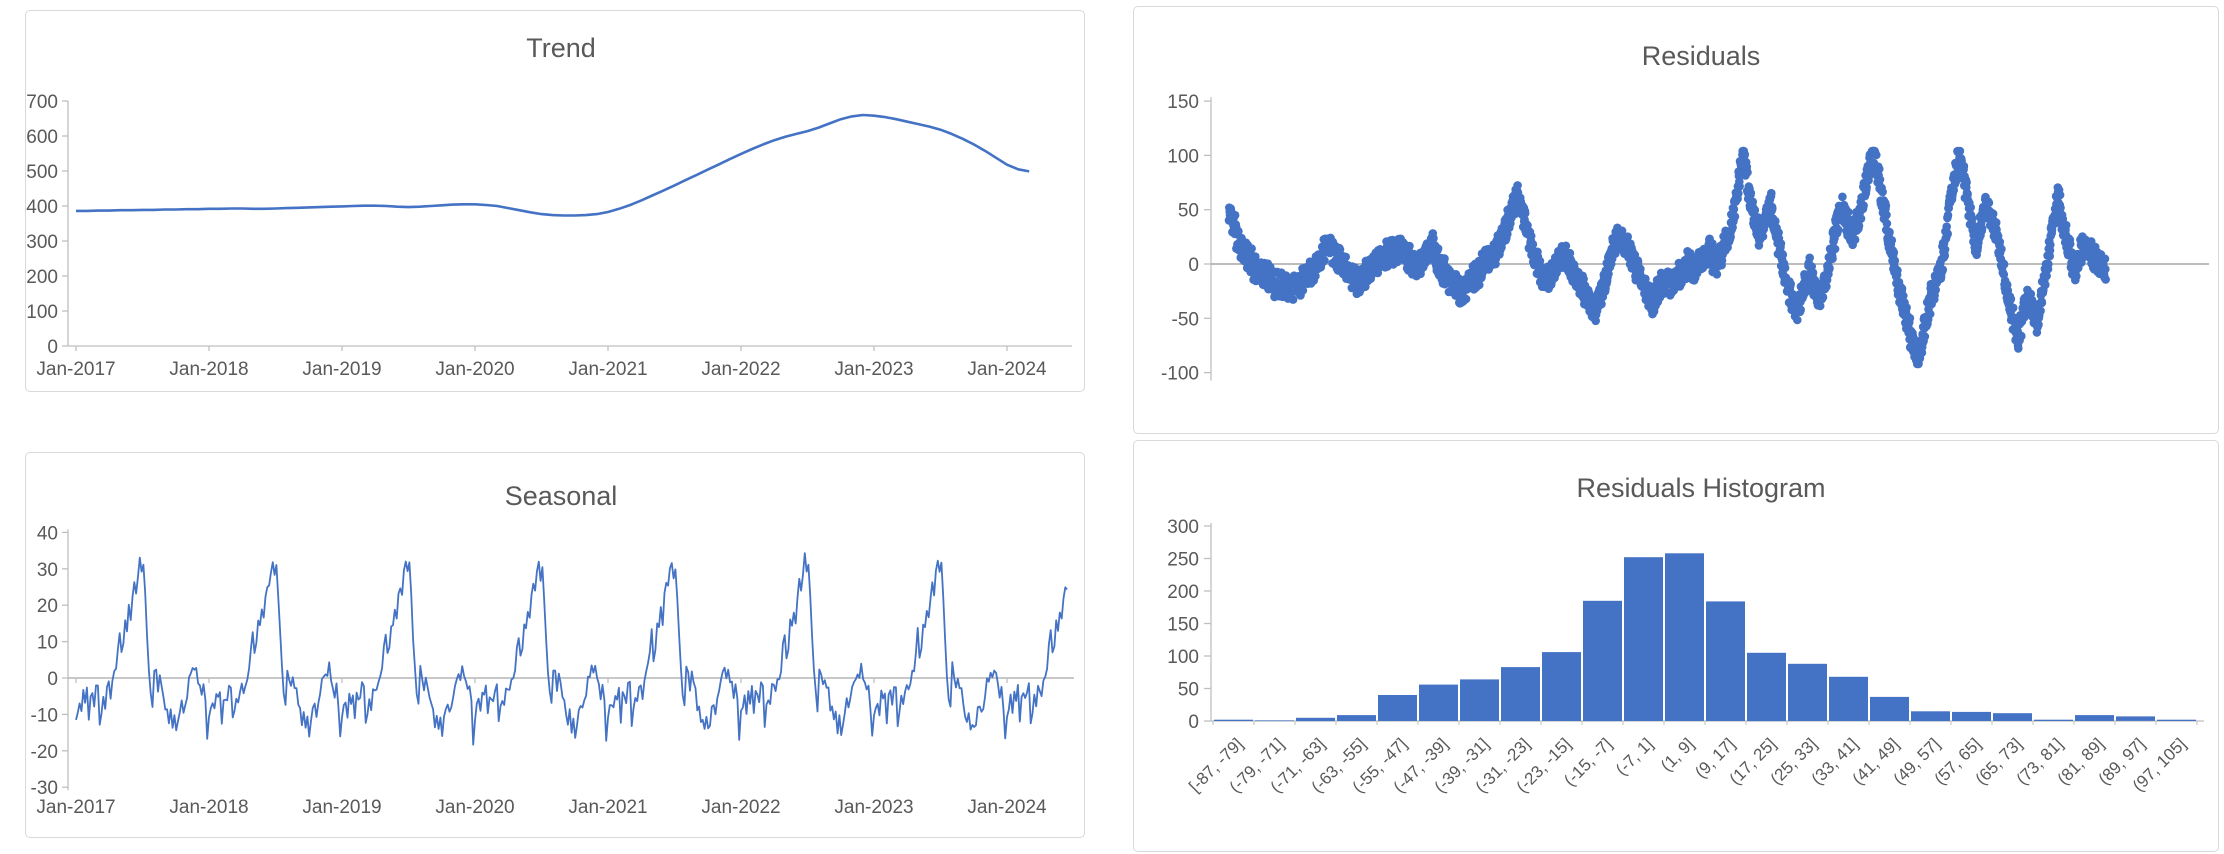 Image resolution: width=2224 pixels, height=854 pixels. Describe the element at coordinates (1183, 156) in the screenshot. I see `y-tick-label: 100` at that location.